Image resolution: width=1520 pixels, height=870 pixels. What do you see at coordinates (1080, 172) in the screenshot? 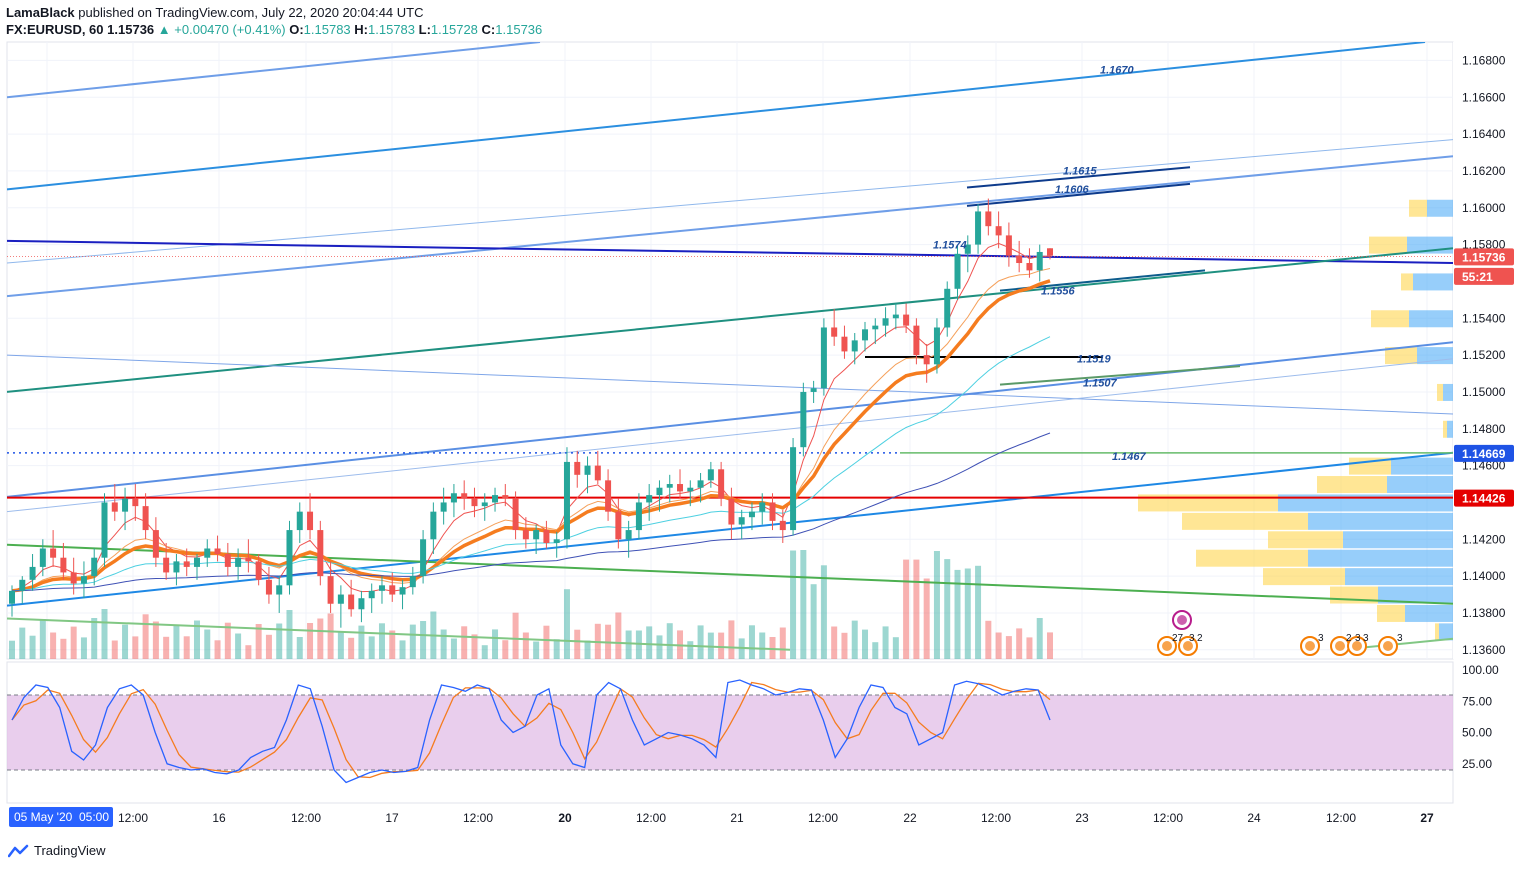
I see `annotation-label: 1.1615` at bounding box center [1080, 172].